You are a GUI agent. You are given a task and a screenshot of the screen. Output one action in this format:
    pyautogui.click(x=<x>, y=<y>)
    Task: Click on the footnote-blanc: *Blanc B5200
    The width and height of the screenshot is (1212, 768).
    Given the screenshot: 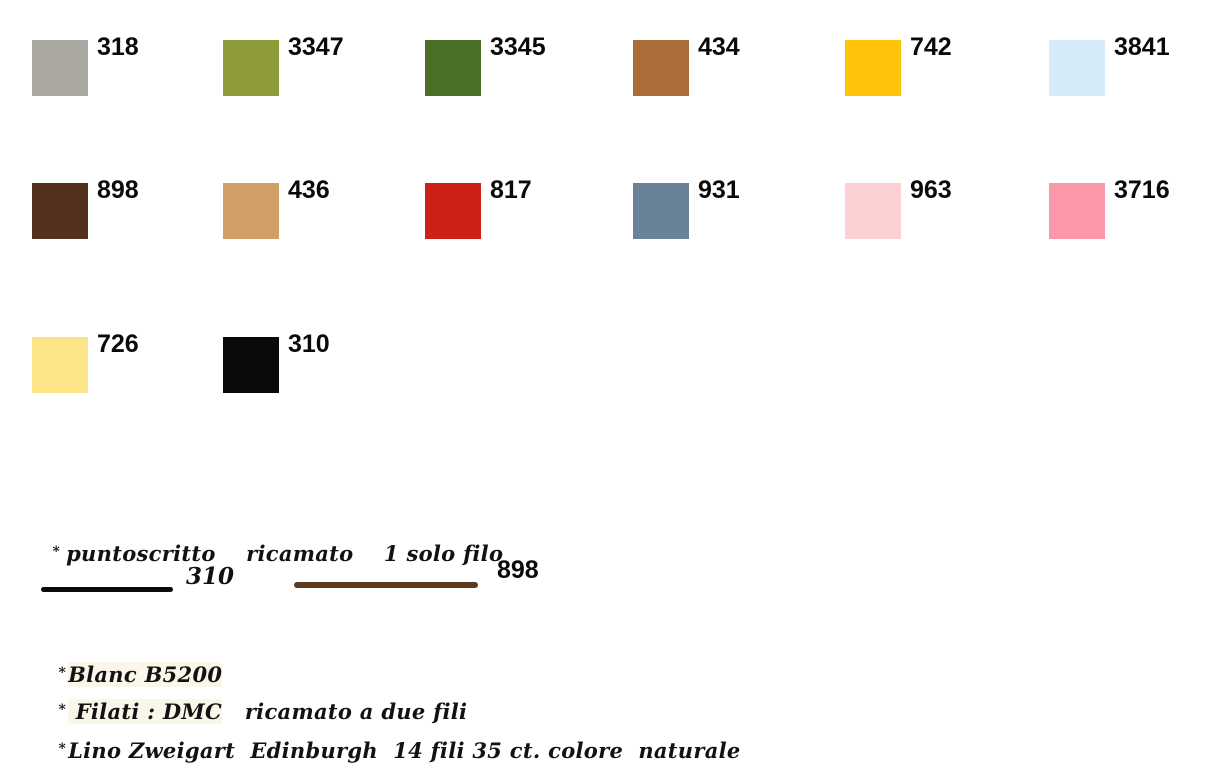 What is the action you would take?
    pyautogui.click(x=125, y=674)
    